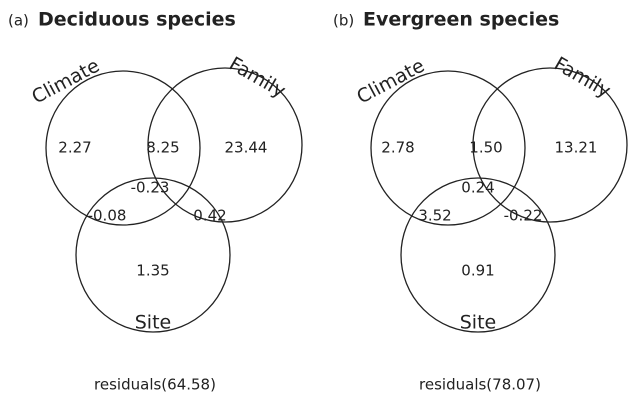  Describe the element at coordinates (209, 216) in the screenshot. I see `region-value: 0.42` at that location.